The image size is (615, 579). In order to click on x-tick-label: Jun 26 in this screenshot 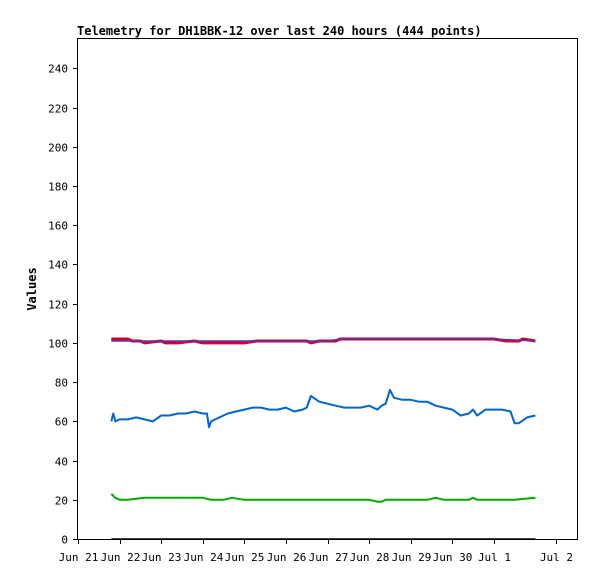, I will do `click(287, 557)`.